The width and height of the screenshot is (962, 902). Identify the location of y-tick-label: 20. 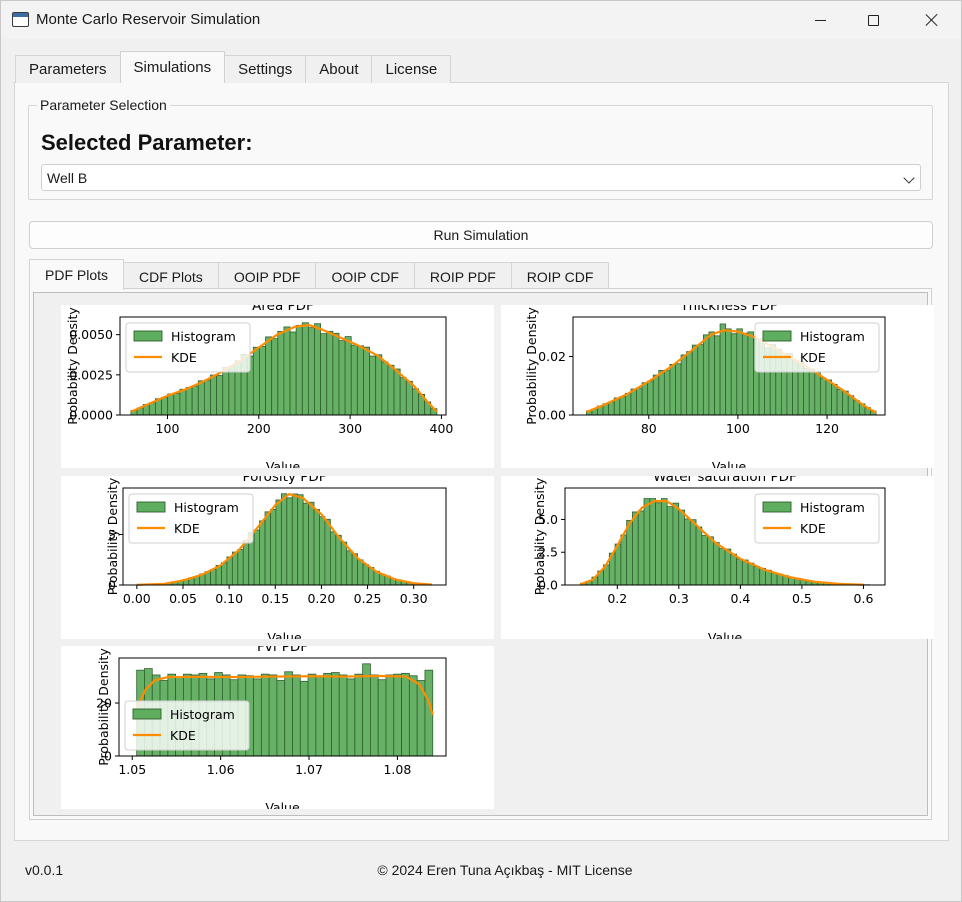
(104, 703).